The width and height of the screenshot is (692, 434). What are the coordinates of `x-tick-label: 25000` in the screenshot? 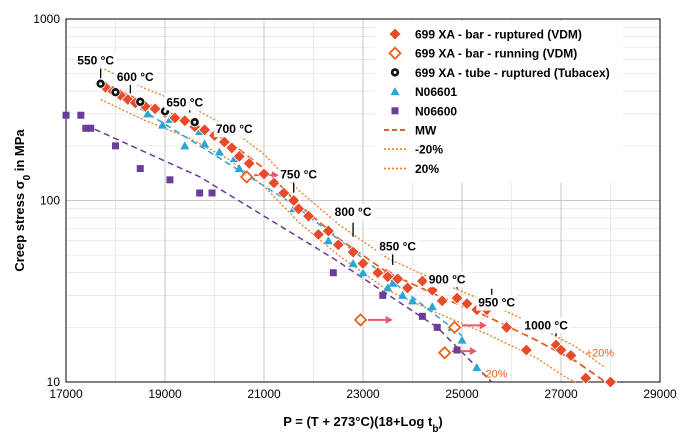 It's located at (462, 394).